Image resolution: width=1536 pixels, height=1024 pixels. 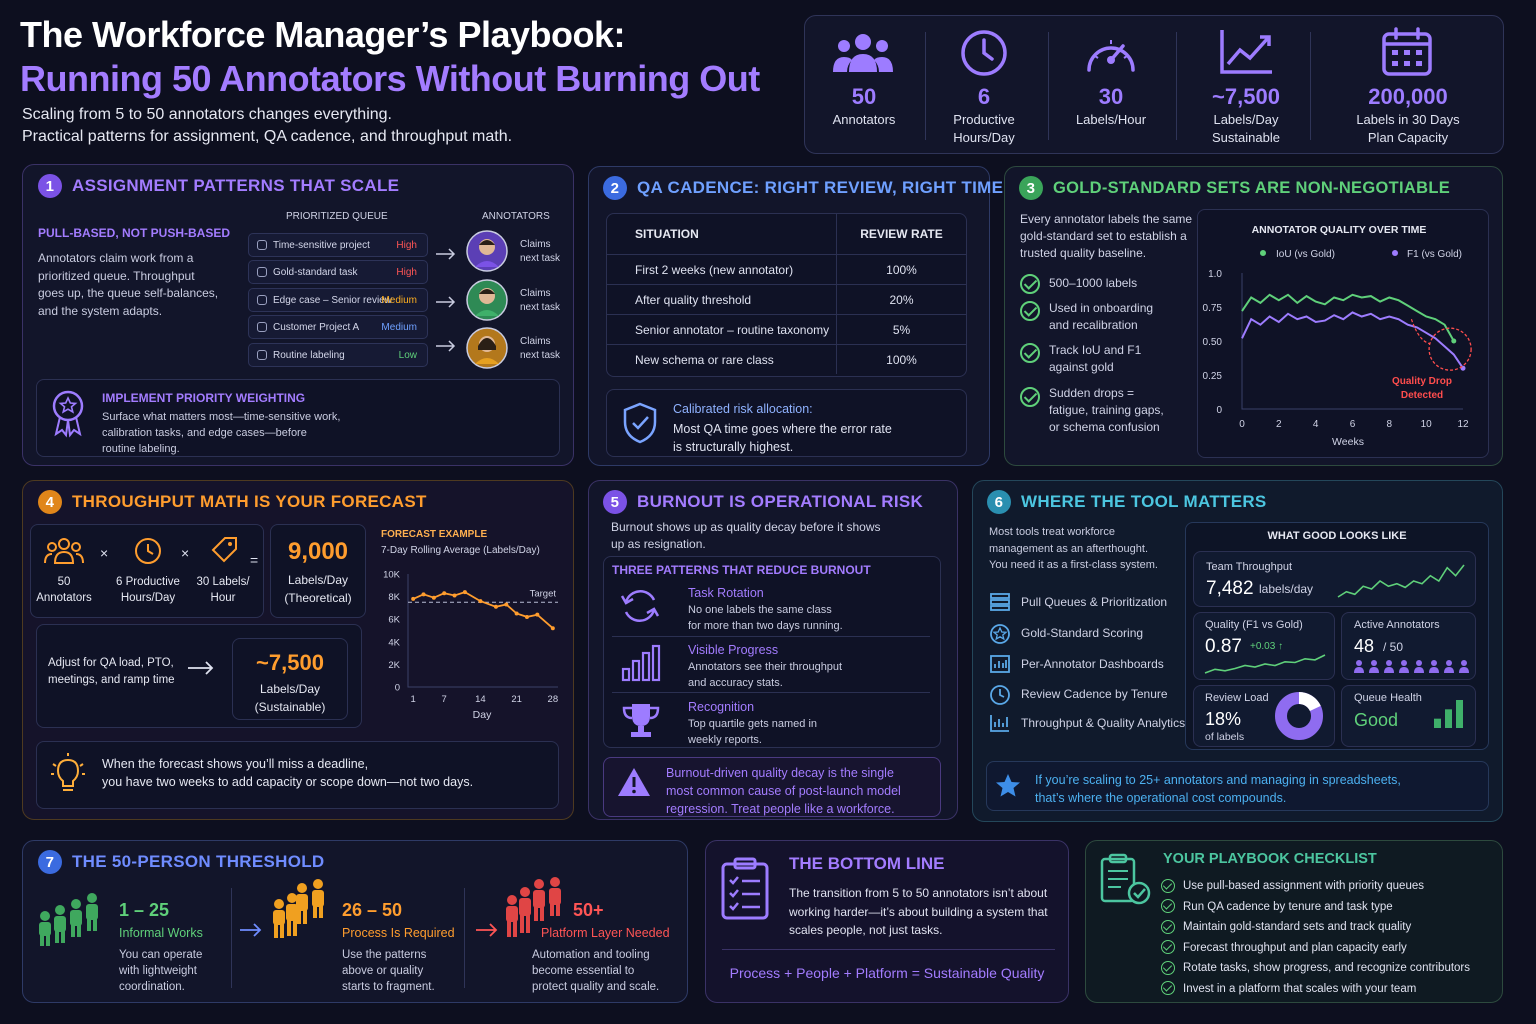 I want to click on callout-line: calibration tasks, and edge cases—before, so click(x=204, y=433).